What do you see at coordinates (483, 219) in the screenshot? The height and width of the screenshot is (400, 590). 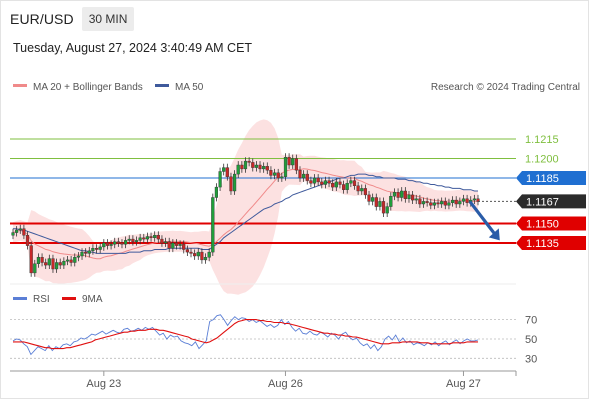 I see `forecast-arrow-shaft` at bounding box center [483, 219].